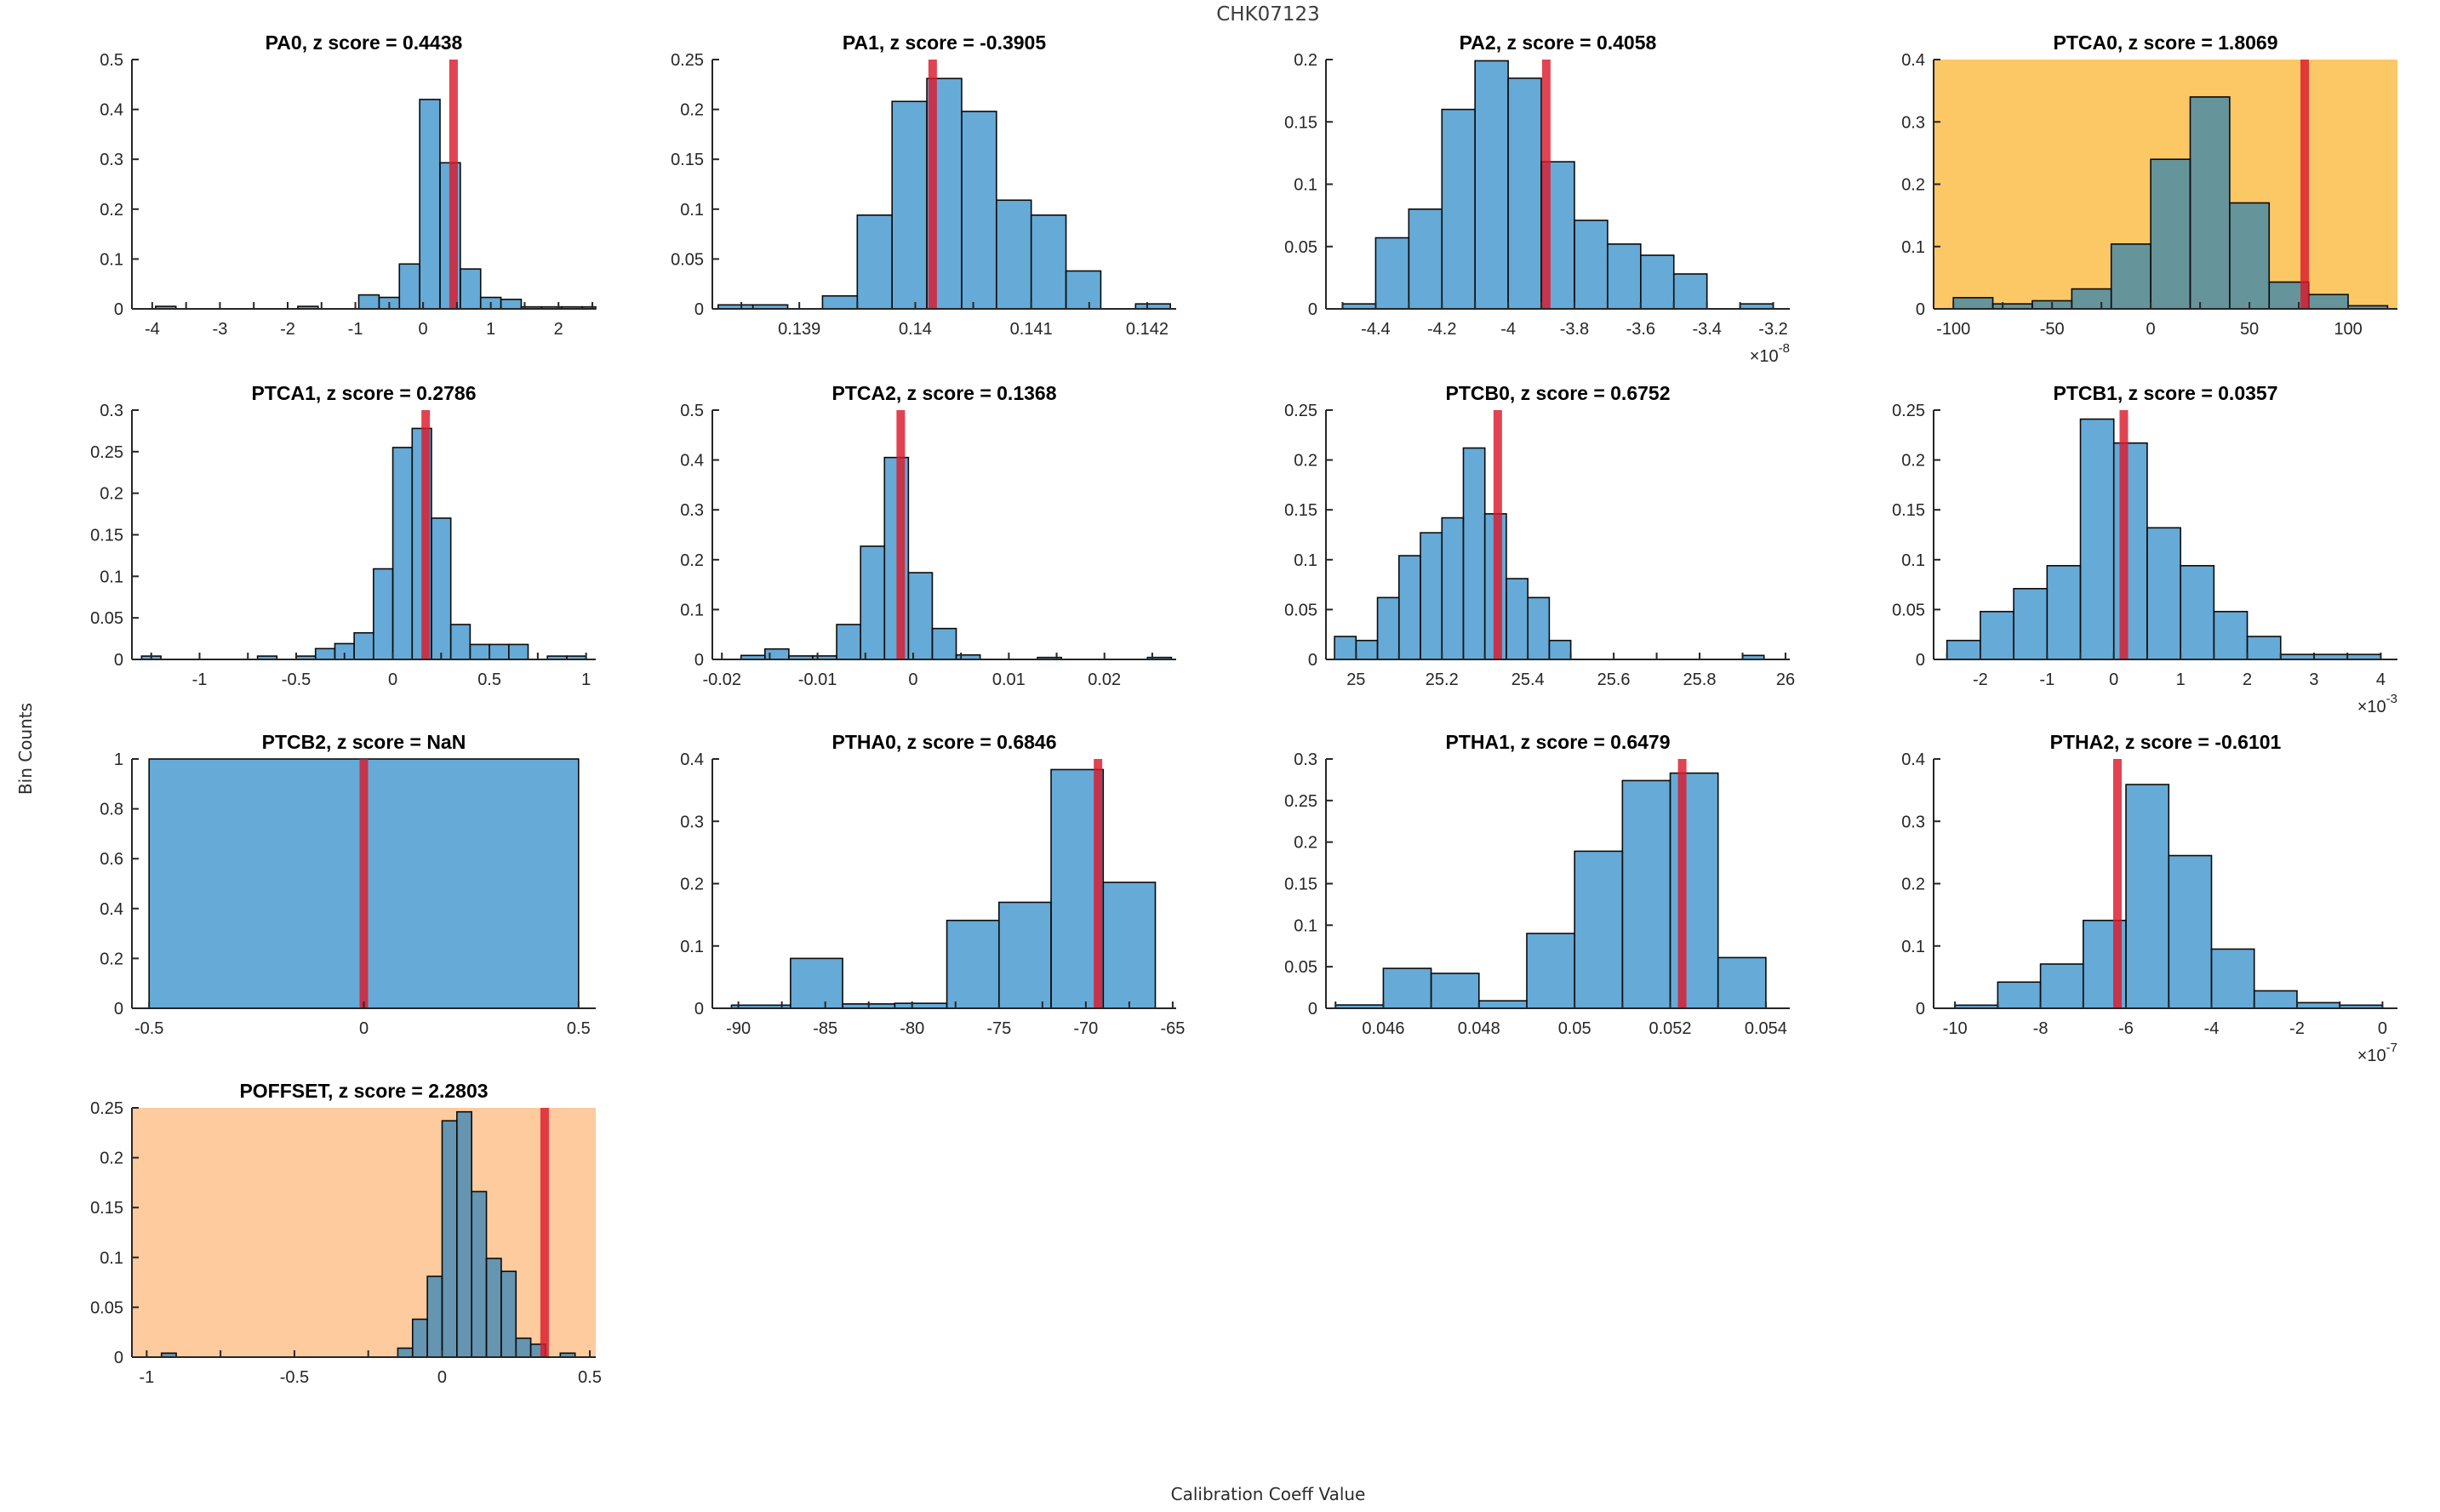  I want to click on axis-exponent-label: ×10⁻³, so click(2377, 704).